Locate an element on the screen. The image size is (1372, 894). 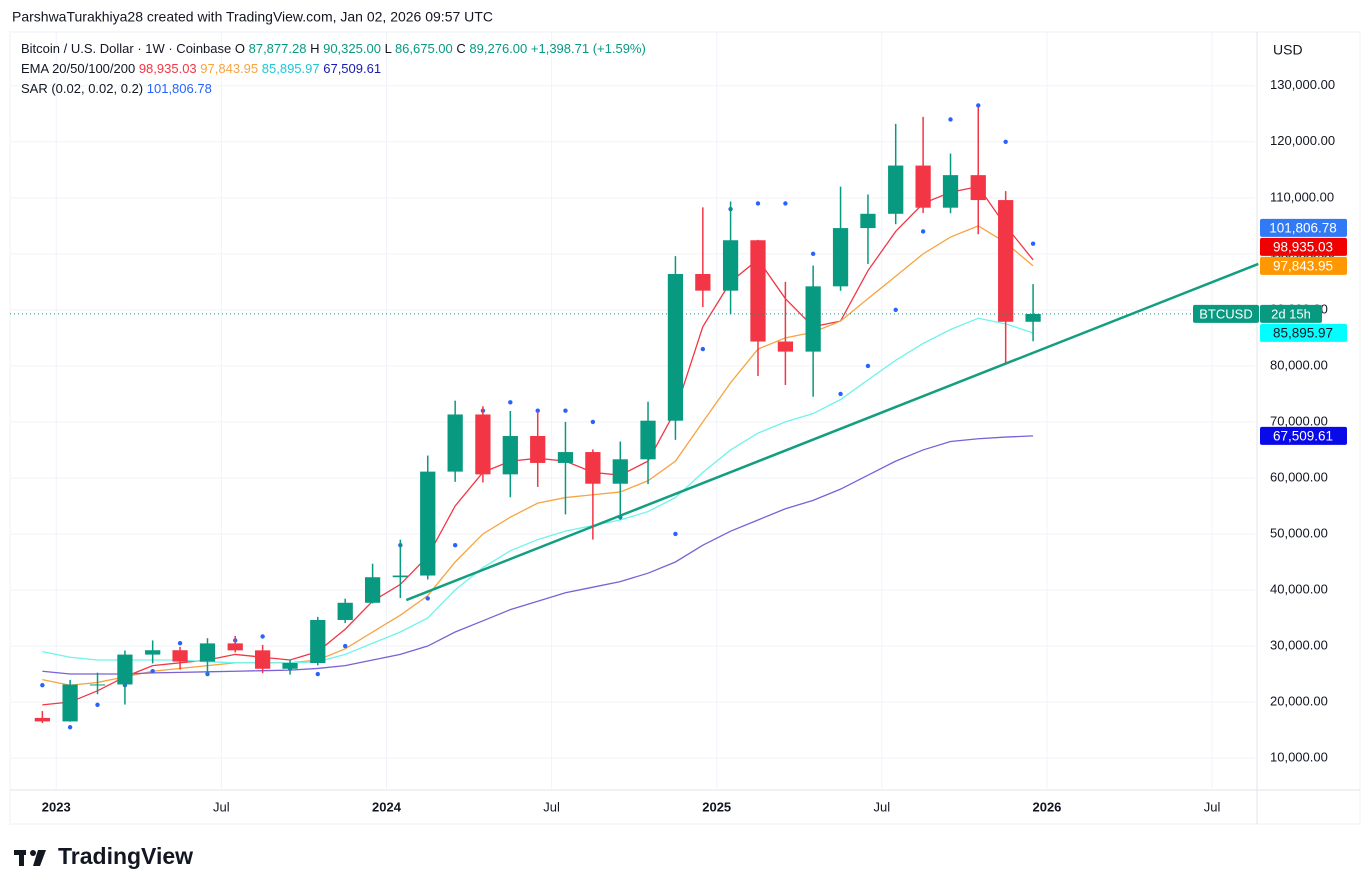
countdown-tag is located at coordinates (1291, 313).